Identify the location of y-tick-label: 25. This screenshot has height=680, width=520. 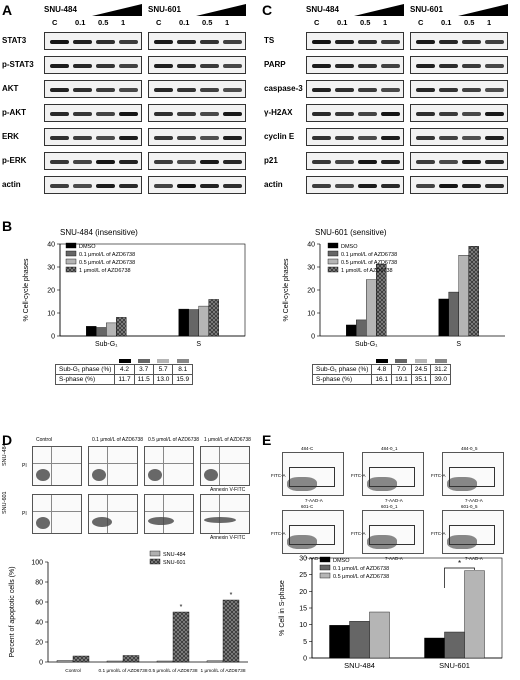
(303, 575).